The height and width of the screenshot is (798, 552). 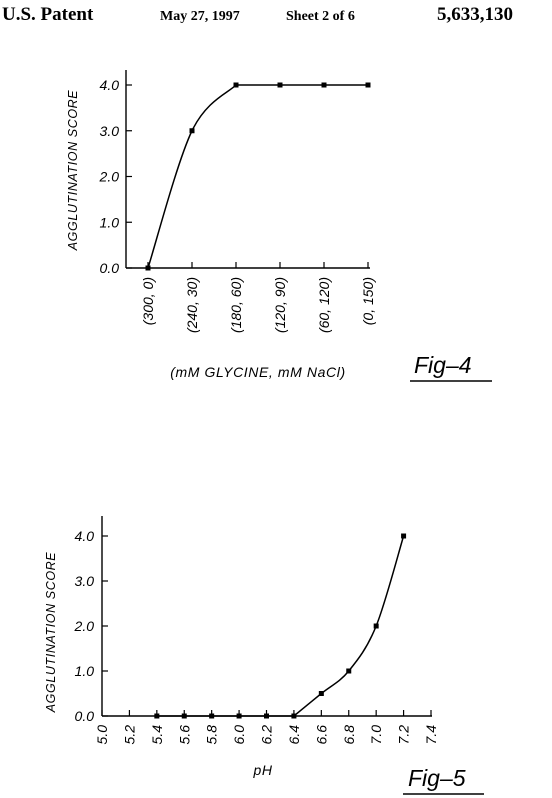 What do you see at coordinates (73, 171) in the screenshot?
I see `fig4-y-axis-label: AGGLUTINATION SCORE` at bounding box center [73, 171].